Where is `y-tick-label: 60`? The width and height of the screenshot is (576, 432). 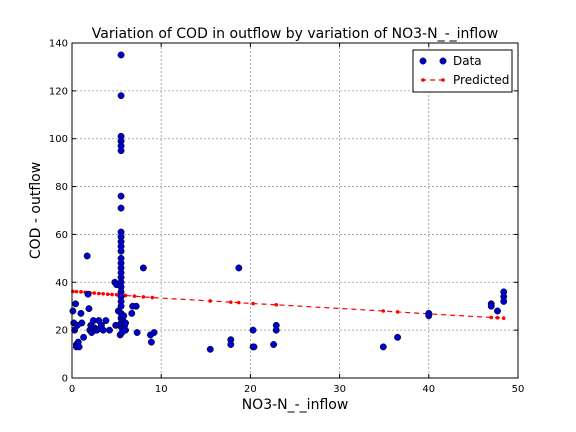
y-tick-label: 60 is located at coordinates (61, 235).